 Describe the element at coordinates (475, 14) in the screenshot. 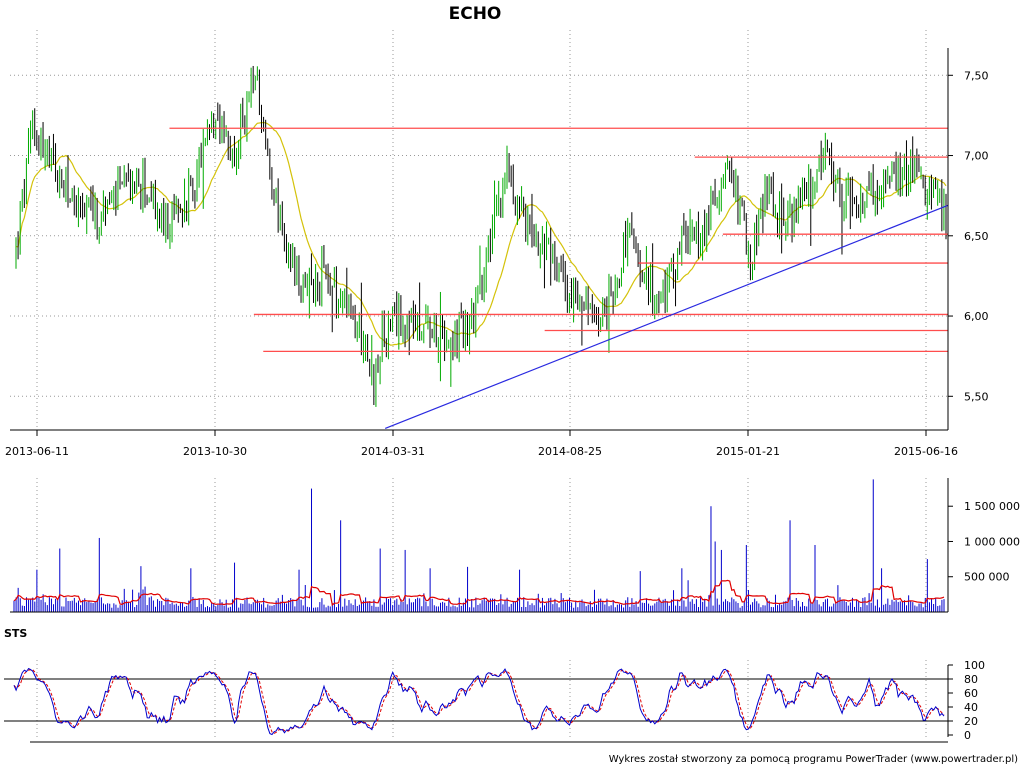

I see `chart-title: ECHO` at that location.